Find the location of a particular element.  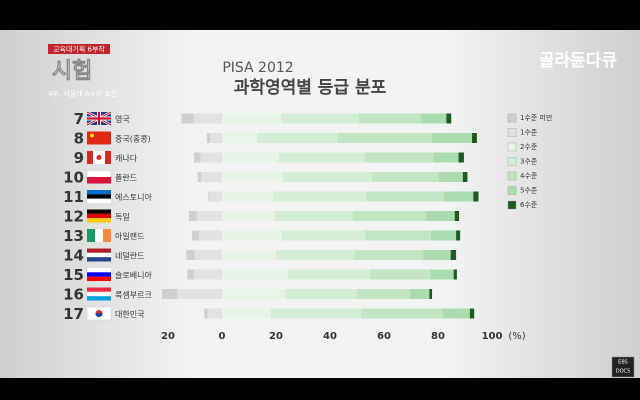

channel-logo: 골라듄다큐 is located at coordinates (578, 61).